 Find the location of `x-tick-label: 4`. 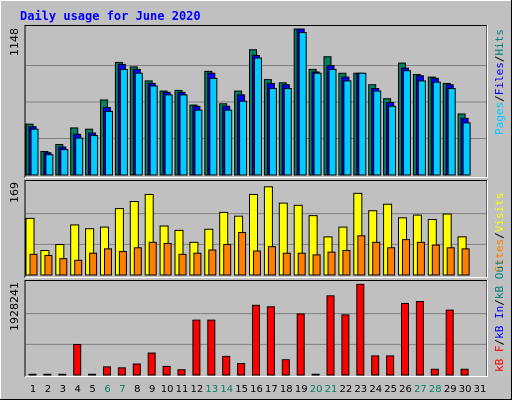

x-tick-label: 4 is located at coordinates (78, 389).